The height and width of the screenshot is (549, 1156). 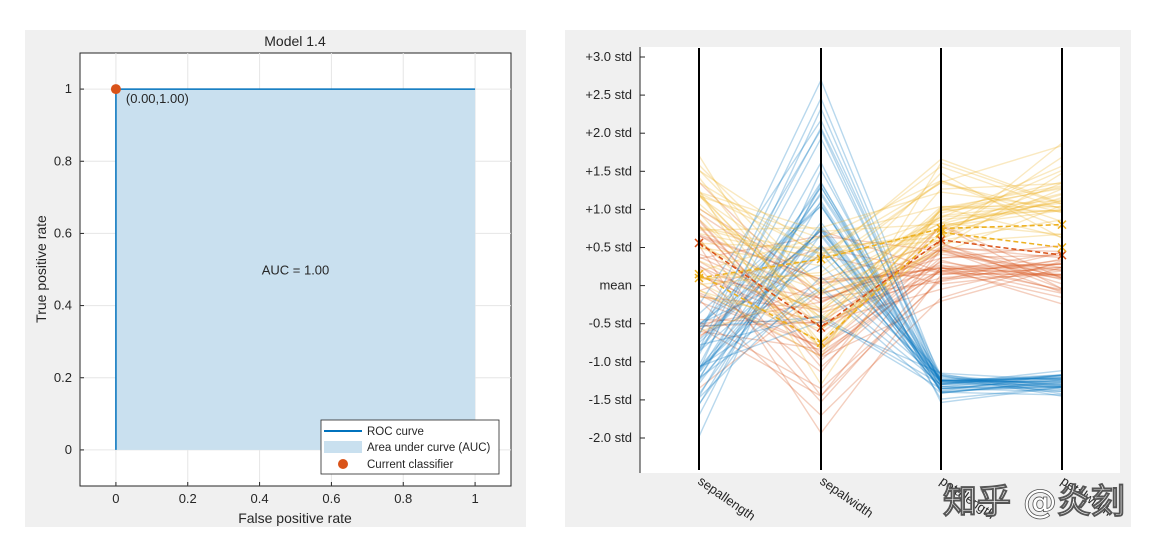 What do you see at coordinates (726, 498) in the screenshot?
I see `pc-x-label: sepallength` at bounding box center [726, 498].